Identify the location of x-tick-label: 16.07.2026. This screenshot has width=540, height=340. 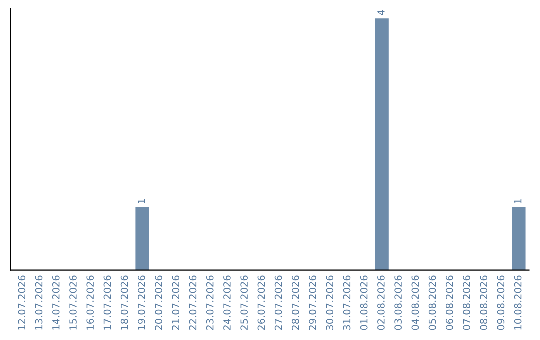
(90, 303).